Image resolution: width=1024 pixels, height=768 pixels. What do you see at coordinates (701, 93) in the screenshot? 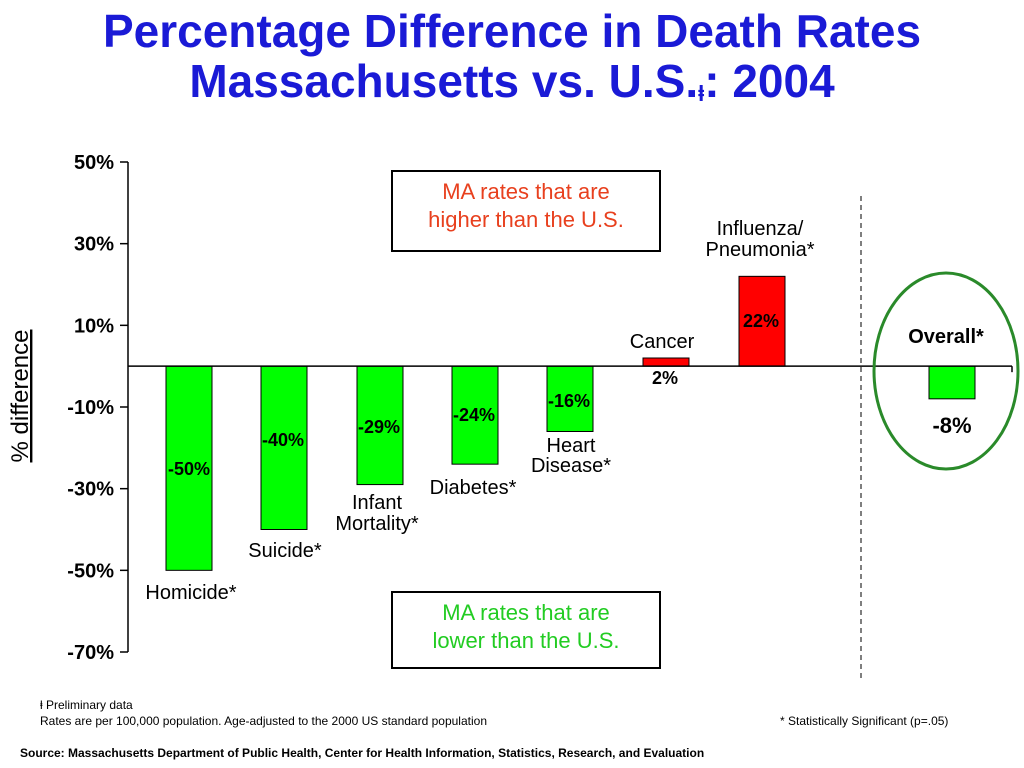
I see `preliminary-mark: ⱡ` at bounding box center [701, 93].